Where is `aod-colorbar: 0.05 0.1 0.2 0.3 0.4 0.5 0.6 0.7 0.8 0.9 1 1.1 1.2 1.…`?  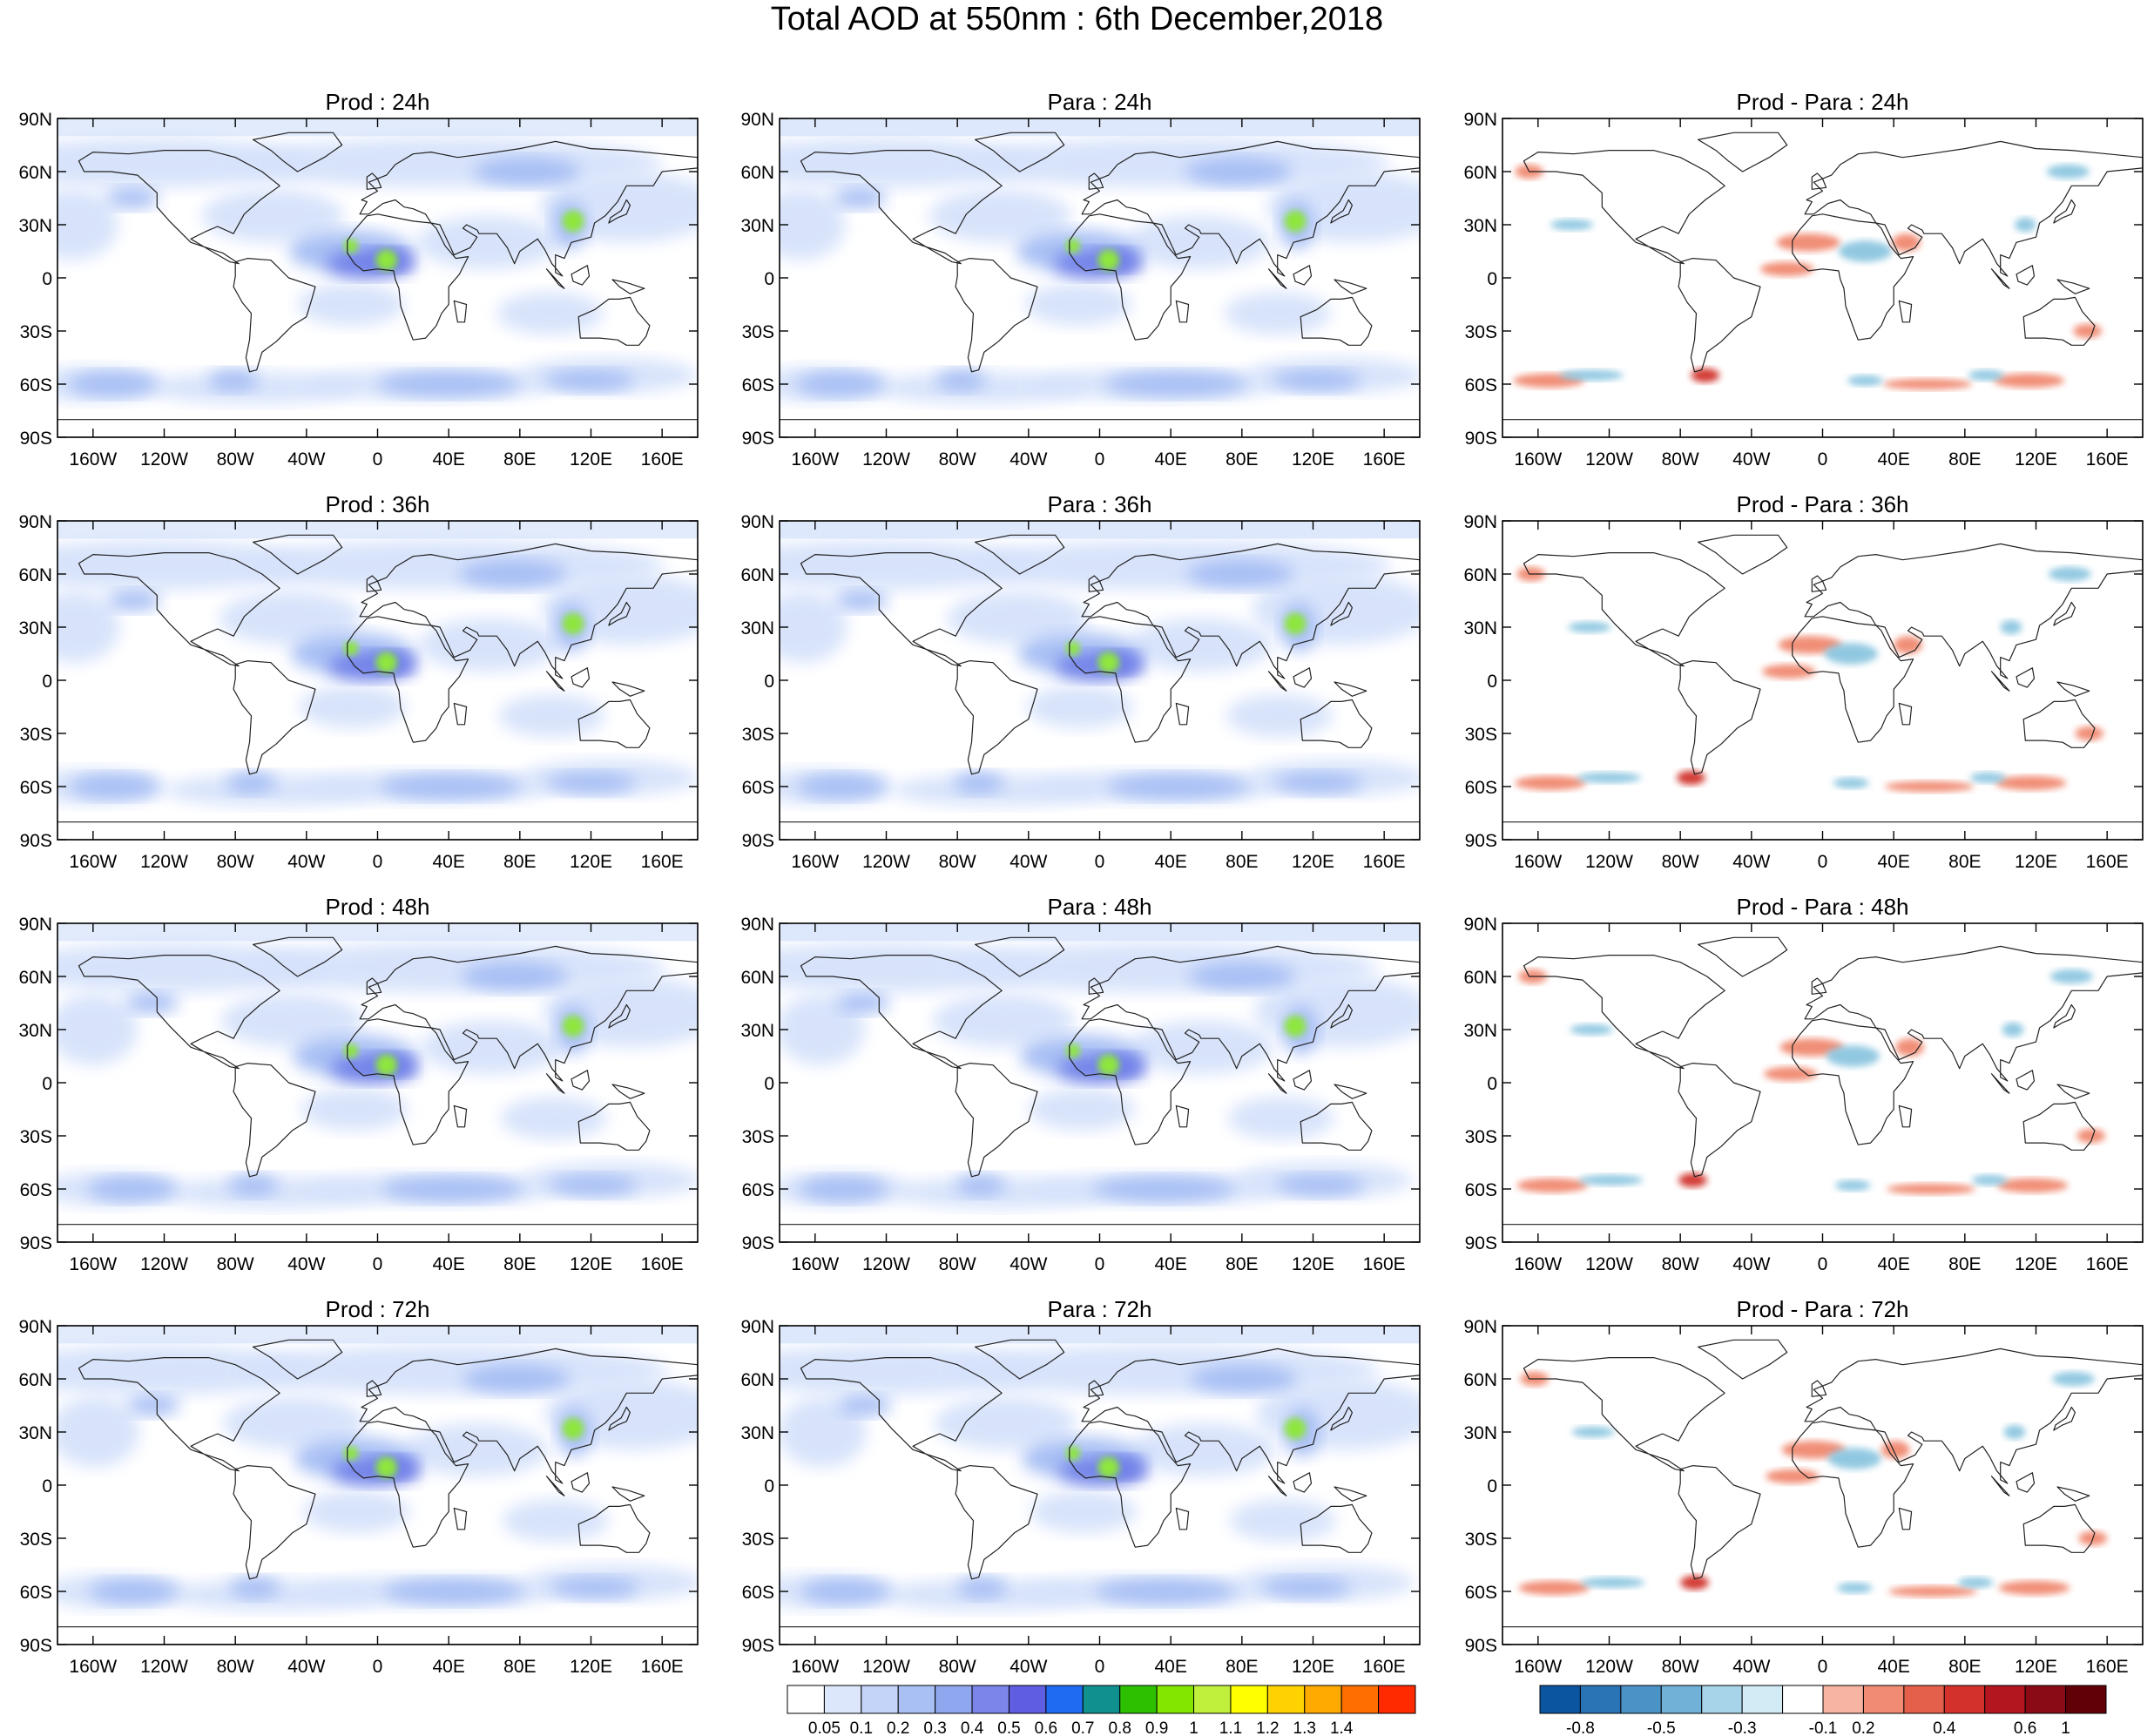
aod-colorbar: 0.05 0.1 0.2 0.3 0.4 0.5 0.6 0.7 0.8 0.9 1 1.1 1.2 1.… is located at coordinates (1101, 1710).